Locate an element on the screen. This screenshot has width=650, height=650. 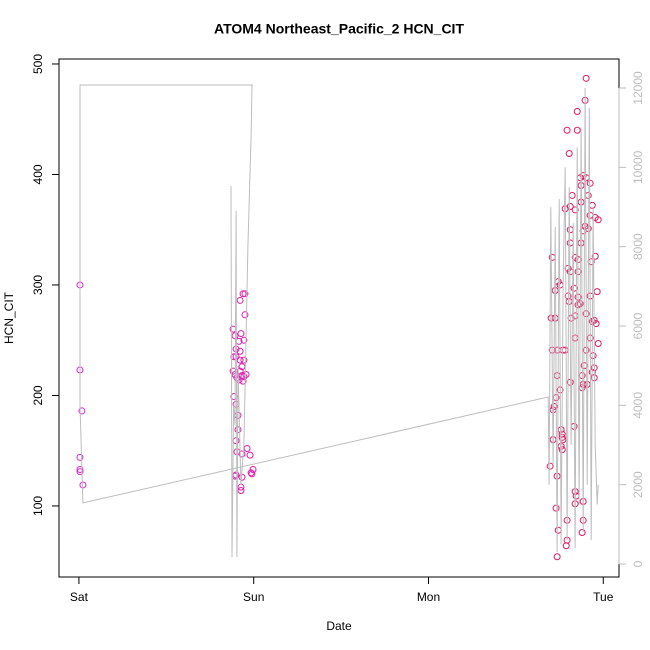
x-tick-label: Tue is located at coordinates (603, 597).